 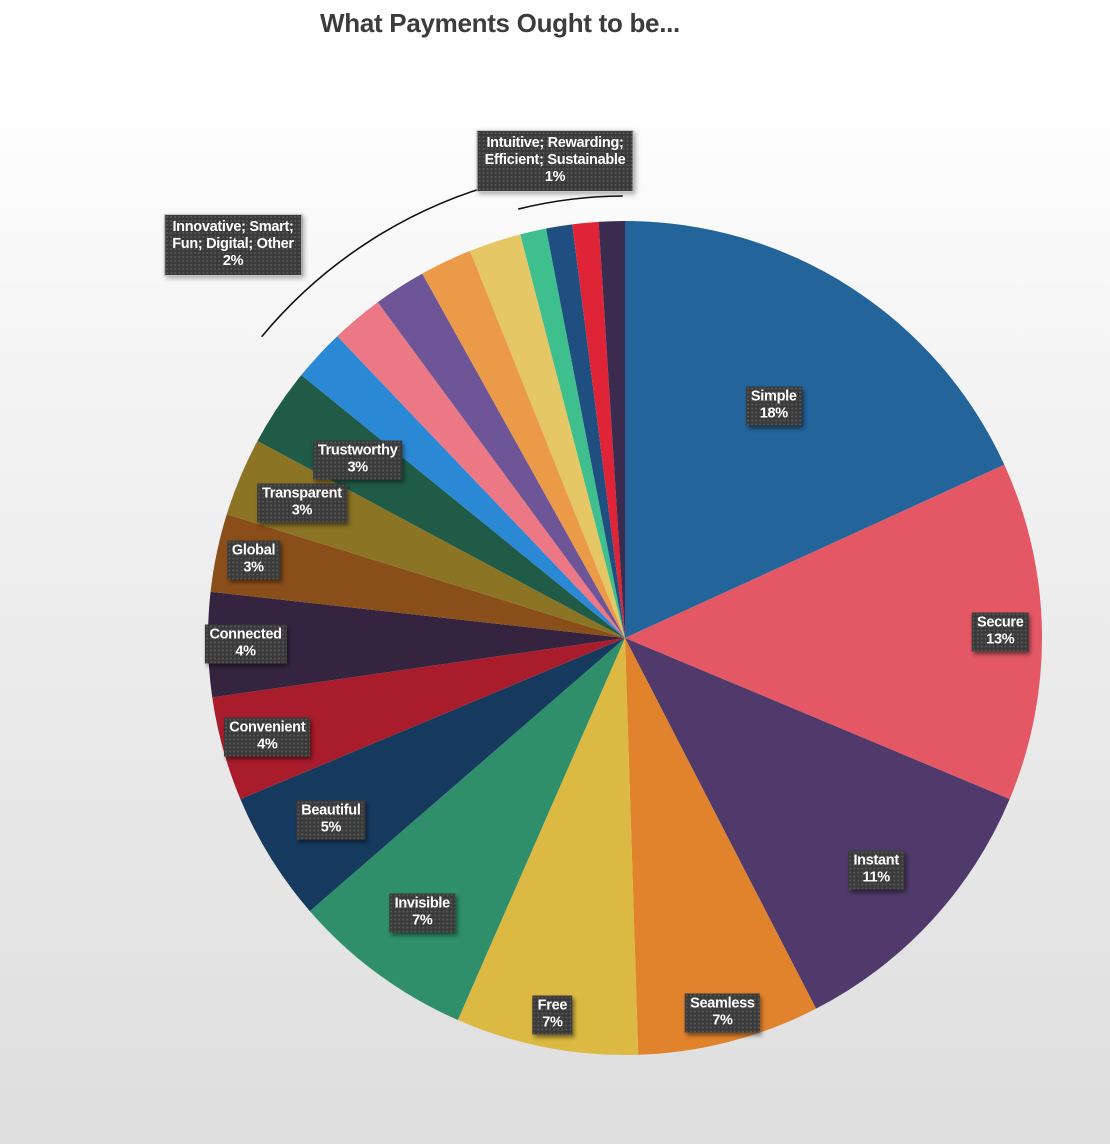 I want to click on data-label-category: Simple, so click(x=773, y=396).